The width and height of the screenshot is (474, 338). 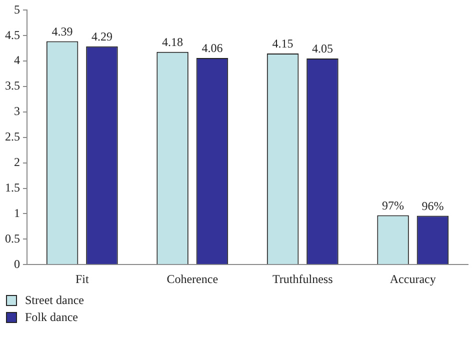 What do you see at coordinates (192, 279) in the screenshot?
I see `x-tick-label: Coherence` at bounding box center [192, 279].